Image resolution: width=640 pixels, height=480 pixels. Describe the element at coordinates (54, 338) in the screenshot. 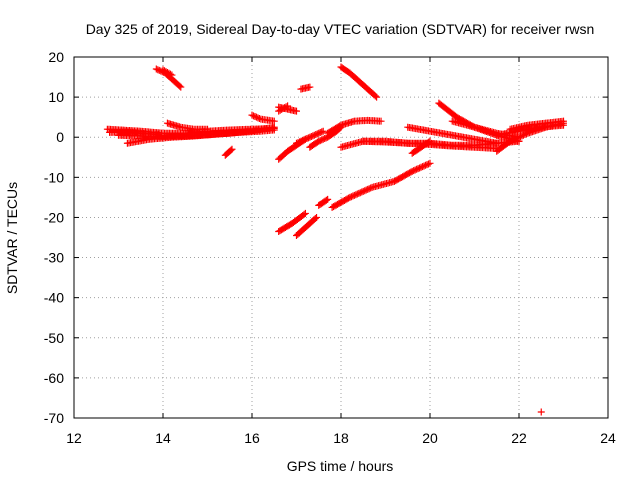

I see `y-tick-label: -50` at that location.